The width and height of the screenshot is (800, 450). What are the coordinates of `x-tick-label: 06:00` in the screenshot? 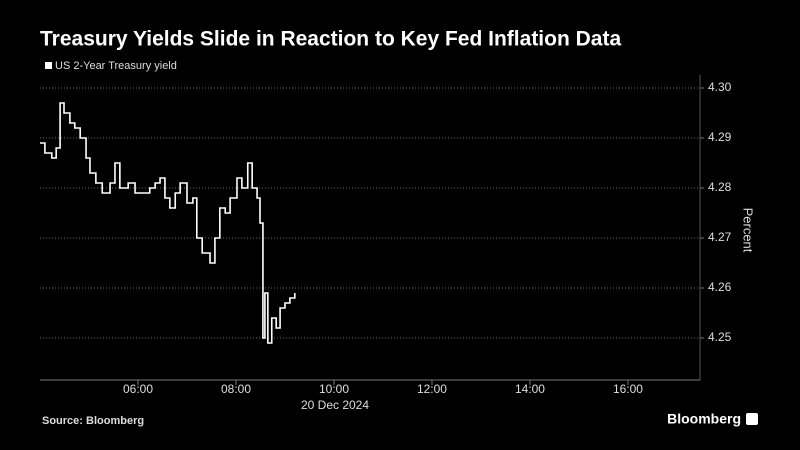 It's located at (138, 389).